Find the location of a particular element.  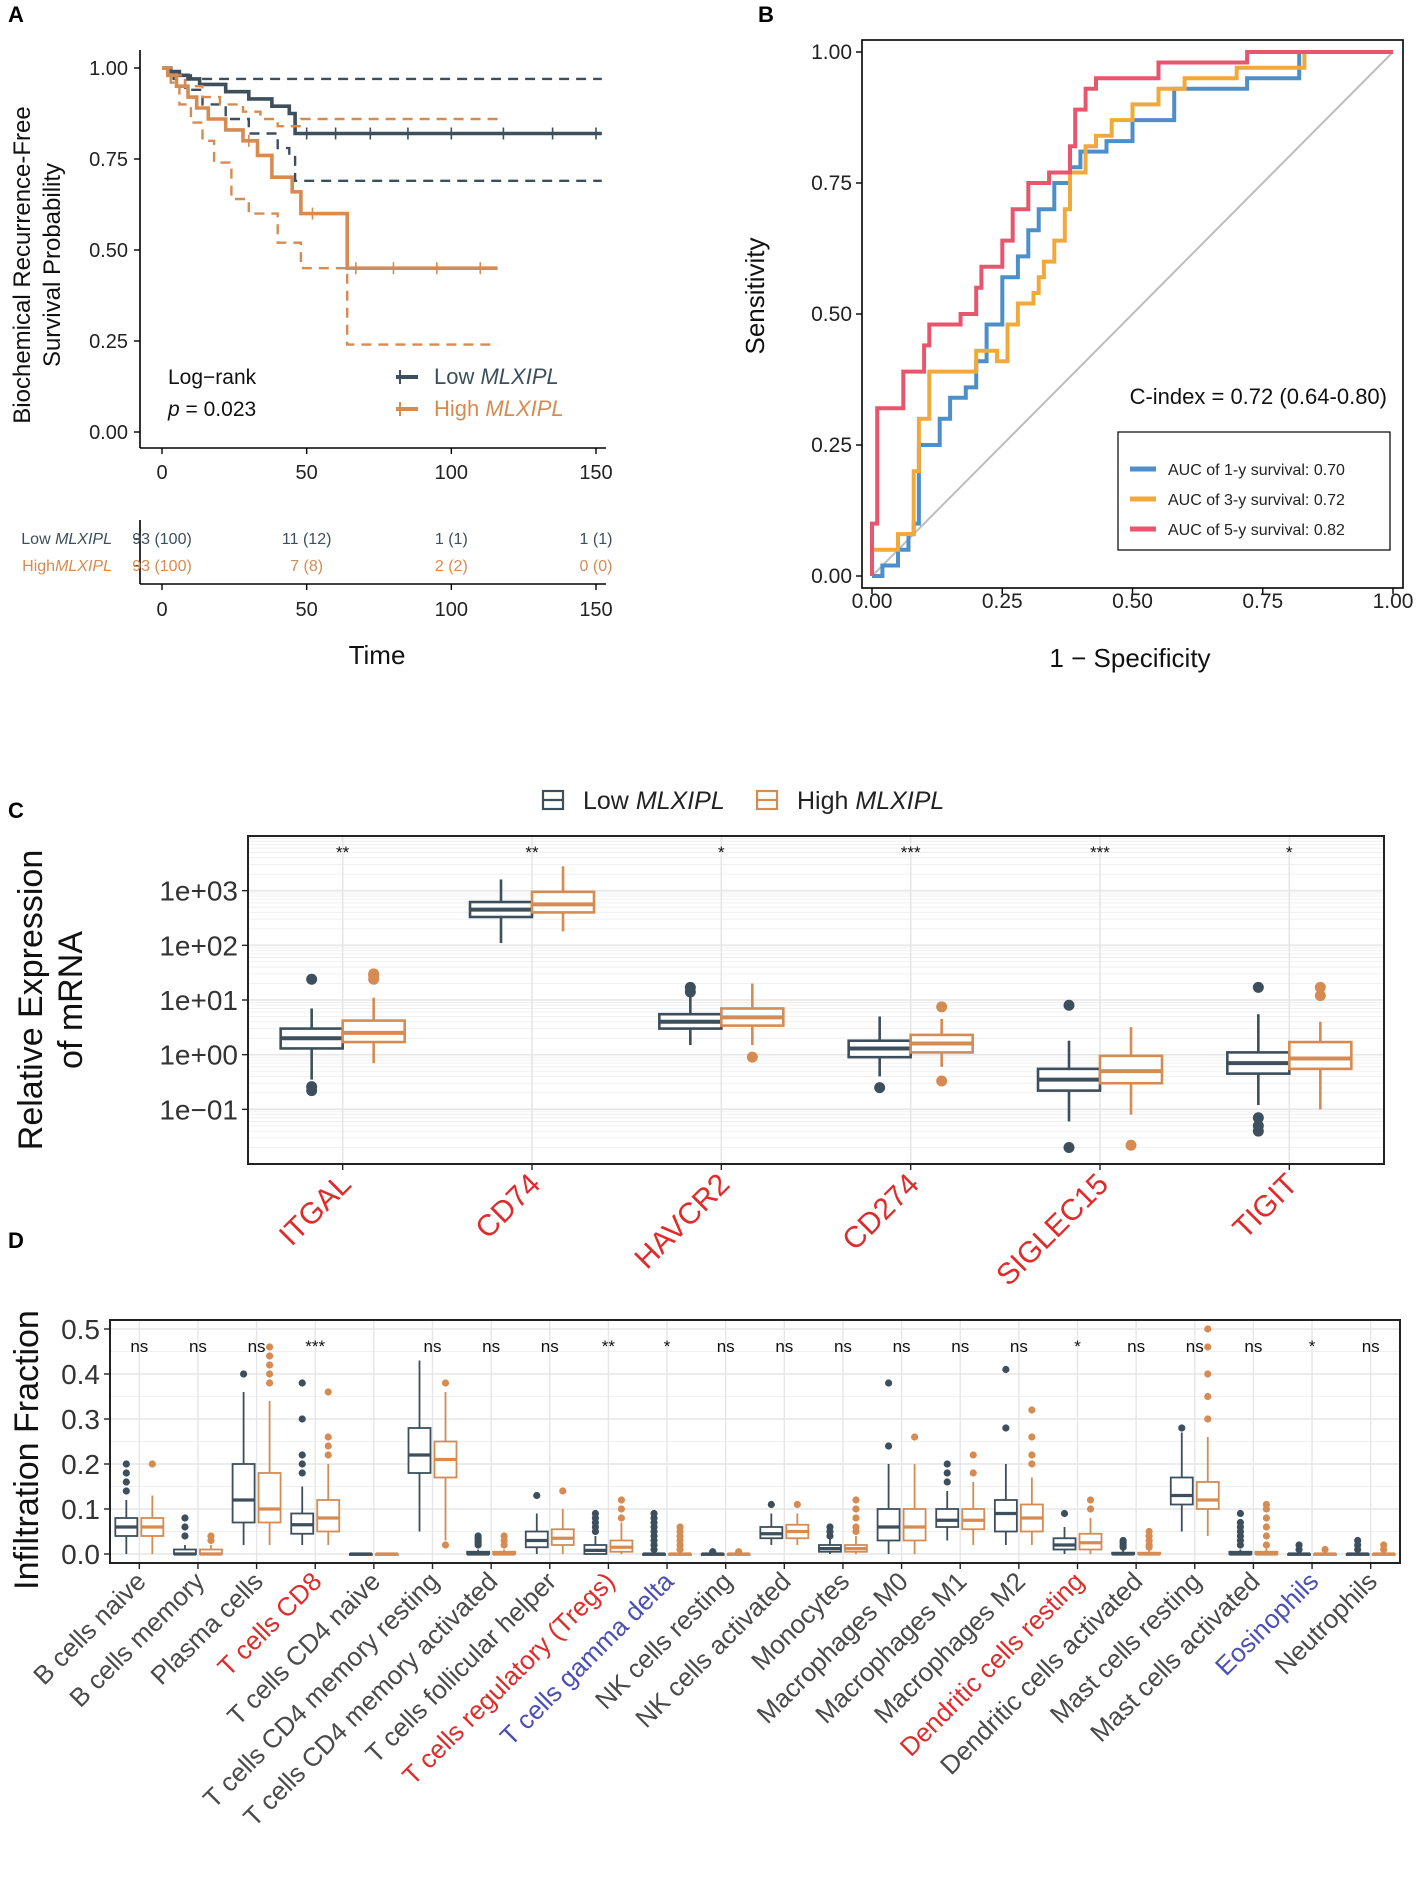

roc-legend-label-1: AUC of 3-y survival: 0.72 is located at coordinates (1256, 500).